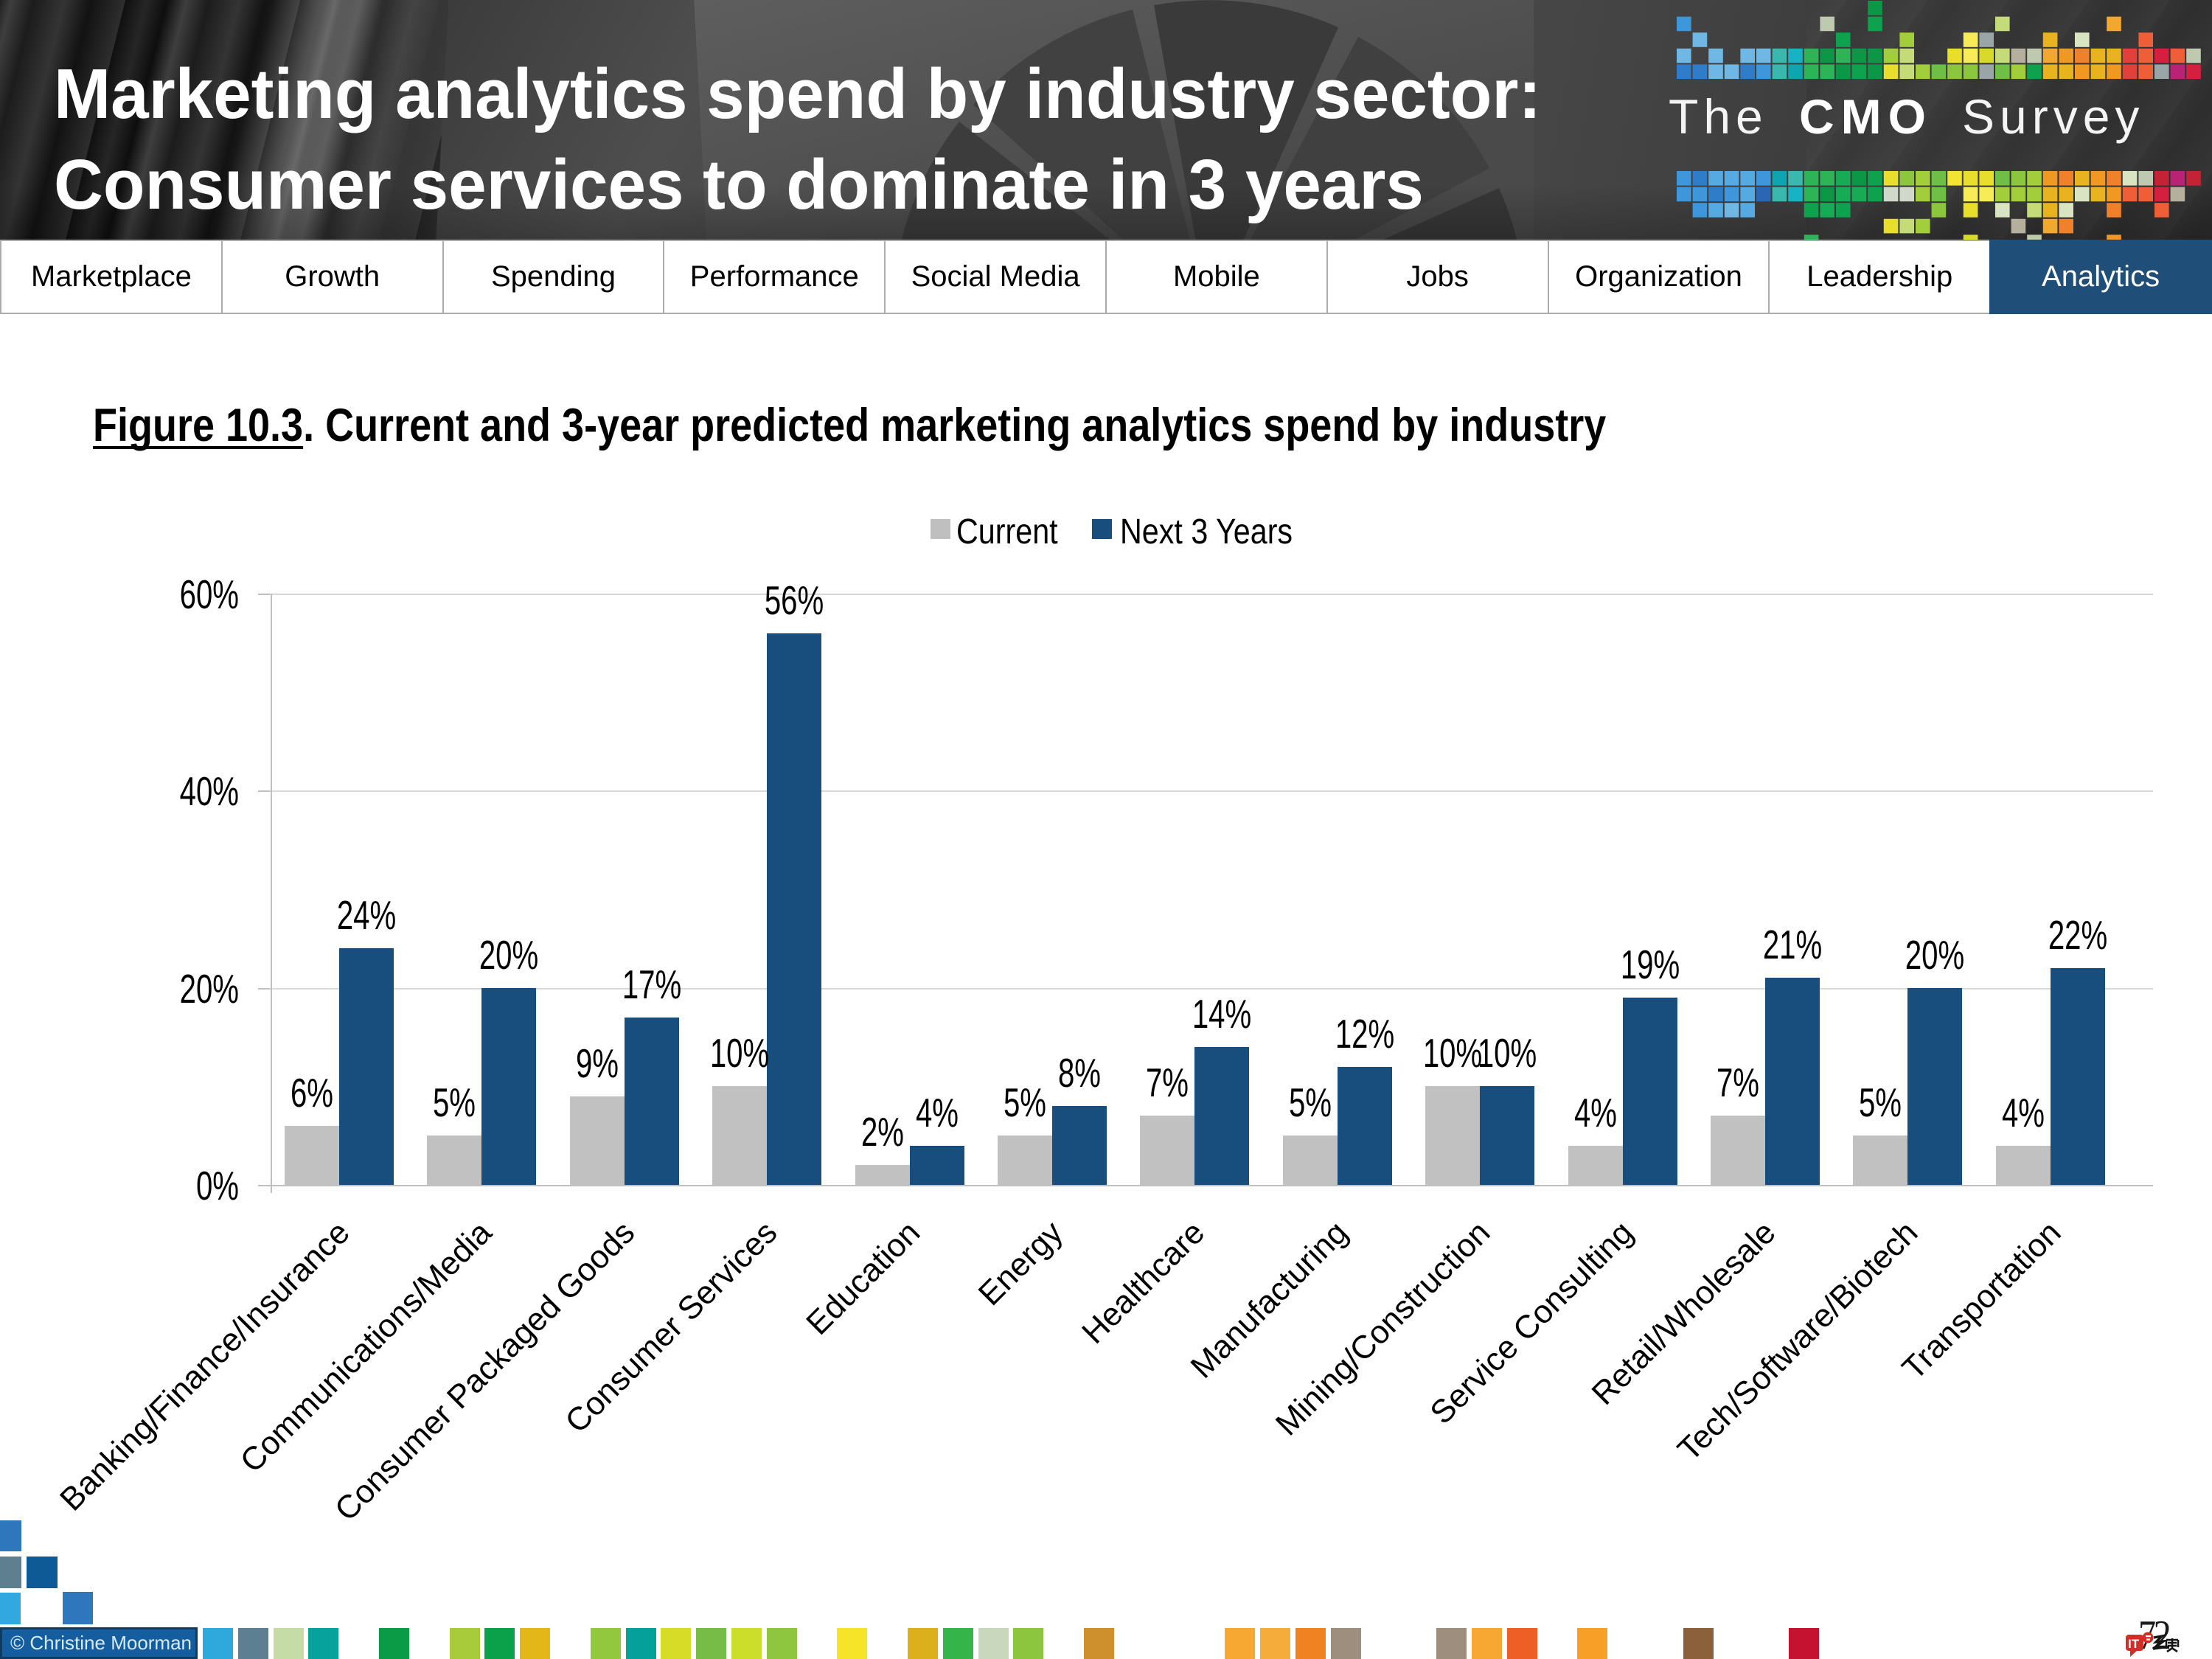 The image size is (2212, 1659). What do you see at coordinates (1866, 116) in the screenshot?
I see `svg-text: CMO` at bounding box center [1866, 116].